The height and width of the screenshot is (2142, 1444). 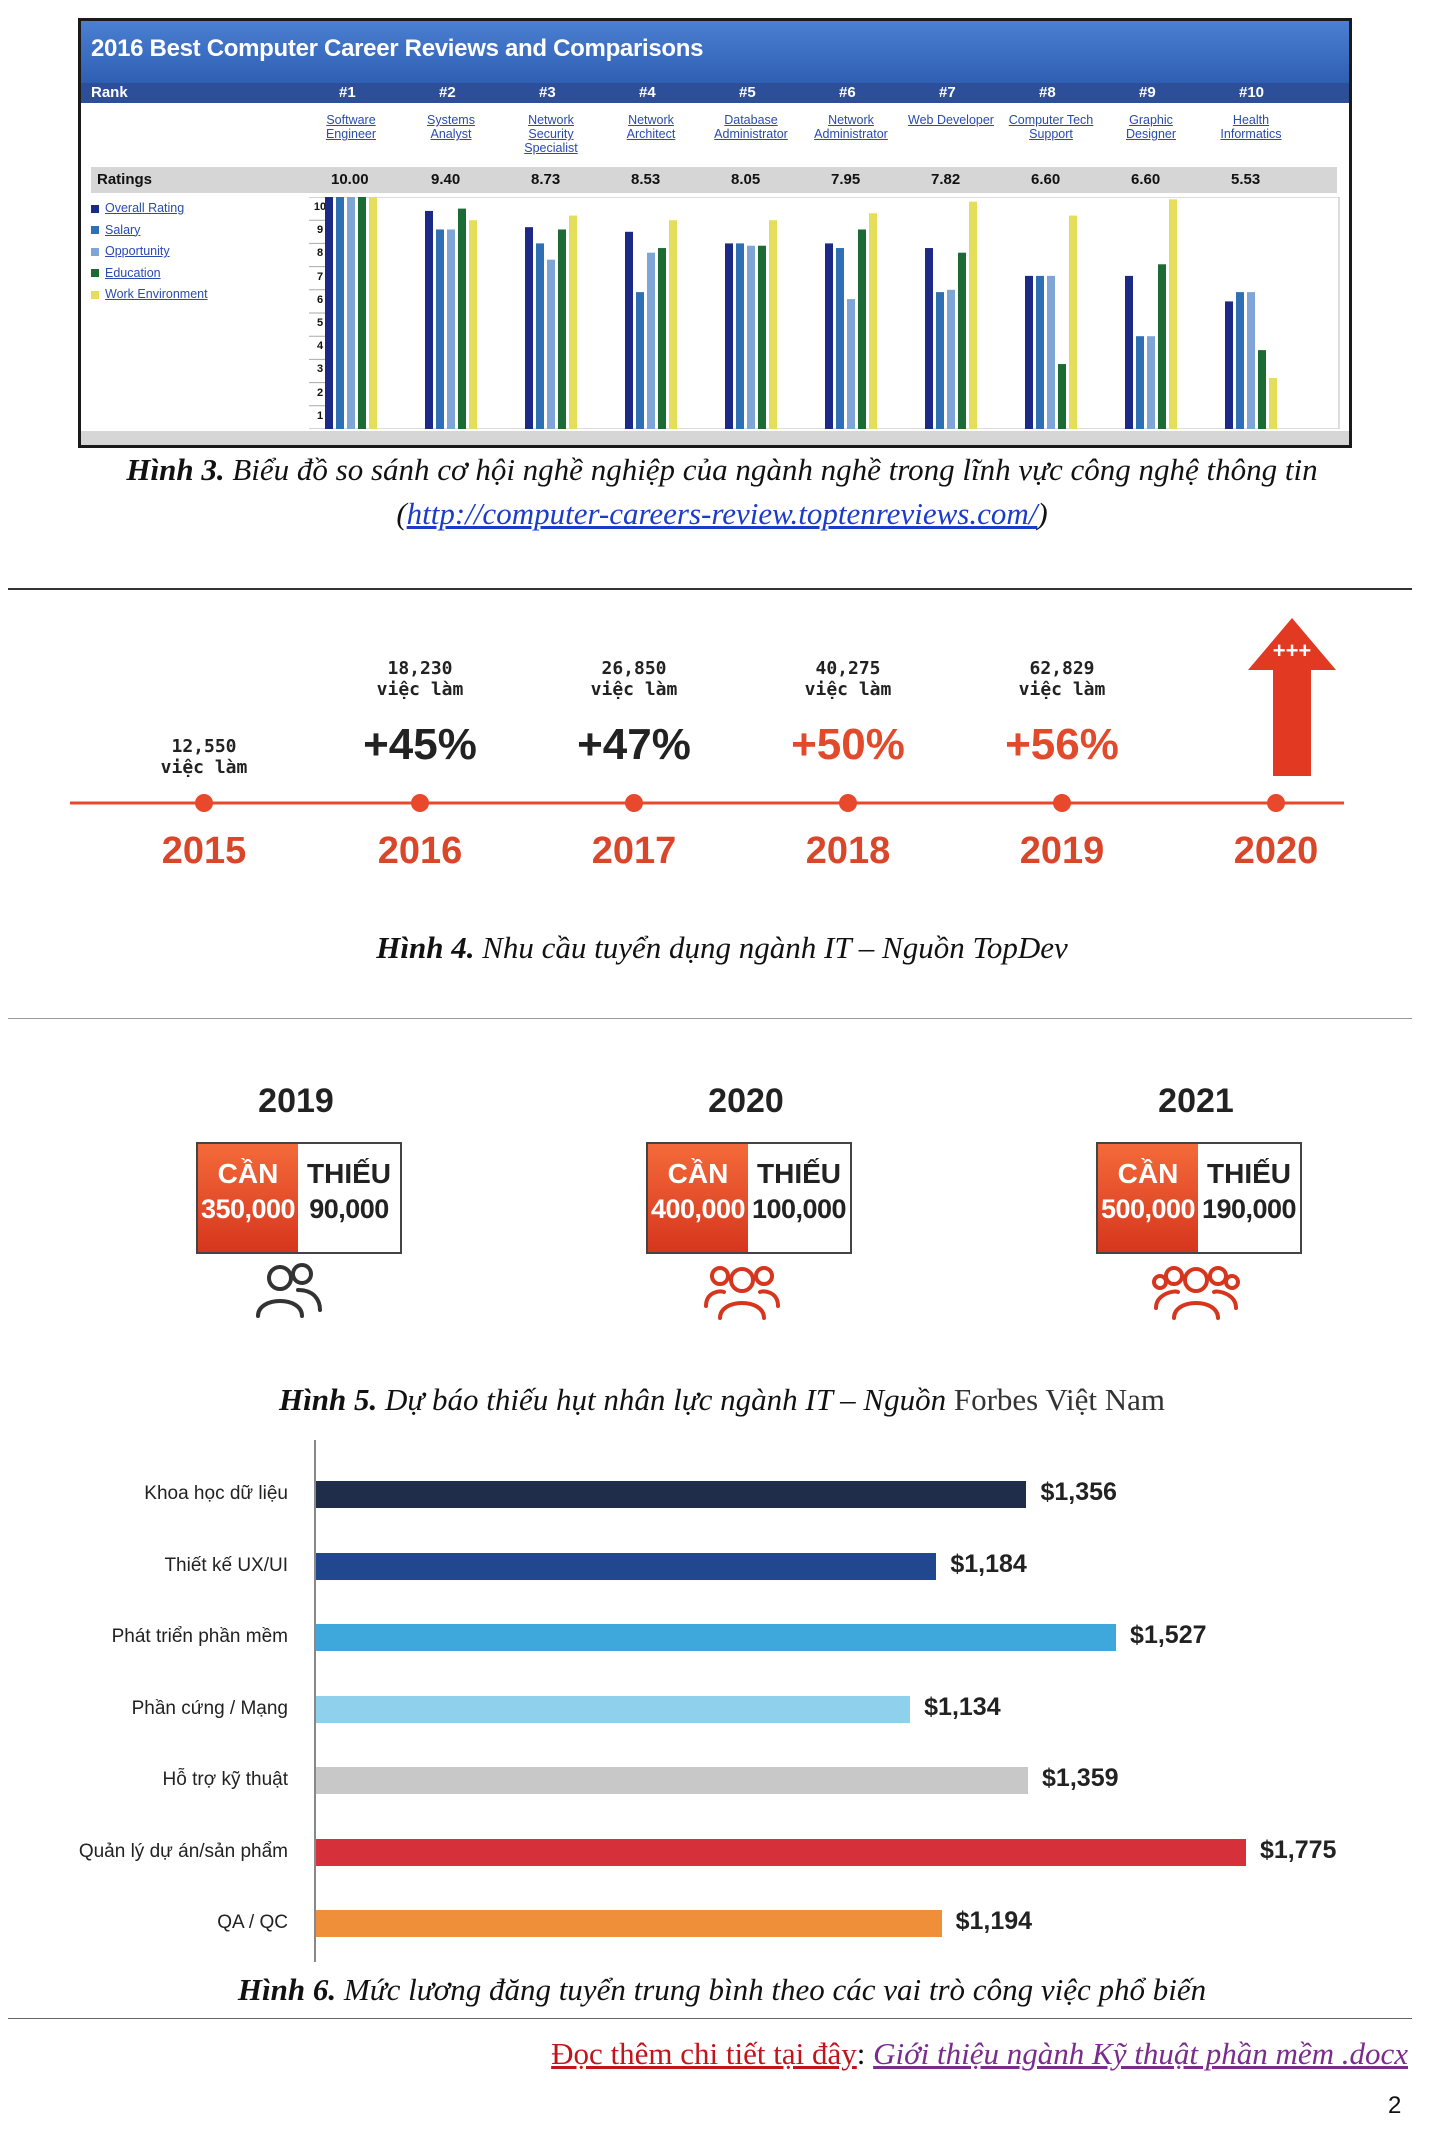 I want to click on forecast-year: 2021, so click(x=1196, y=1101).